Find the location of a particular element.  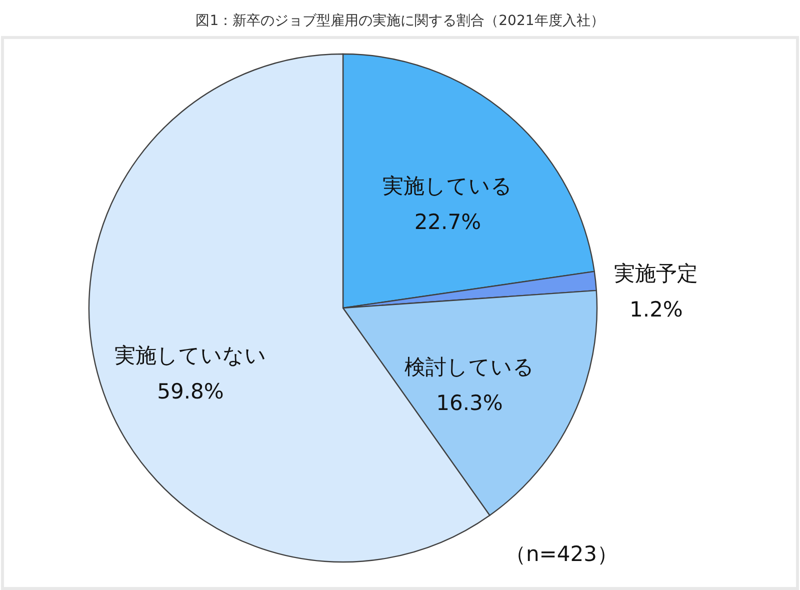

slice-label: 実施予定 is located at coordinates (656, 273).